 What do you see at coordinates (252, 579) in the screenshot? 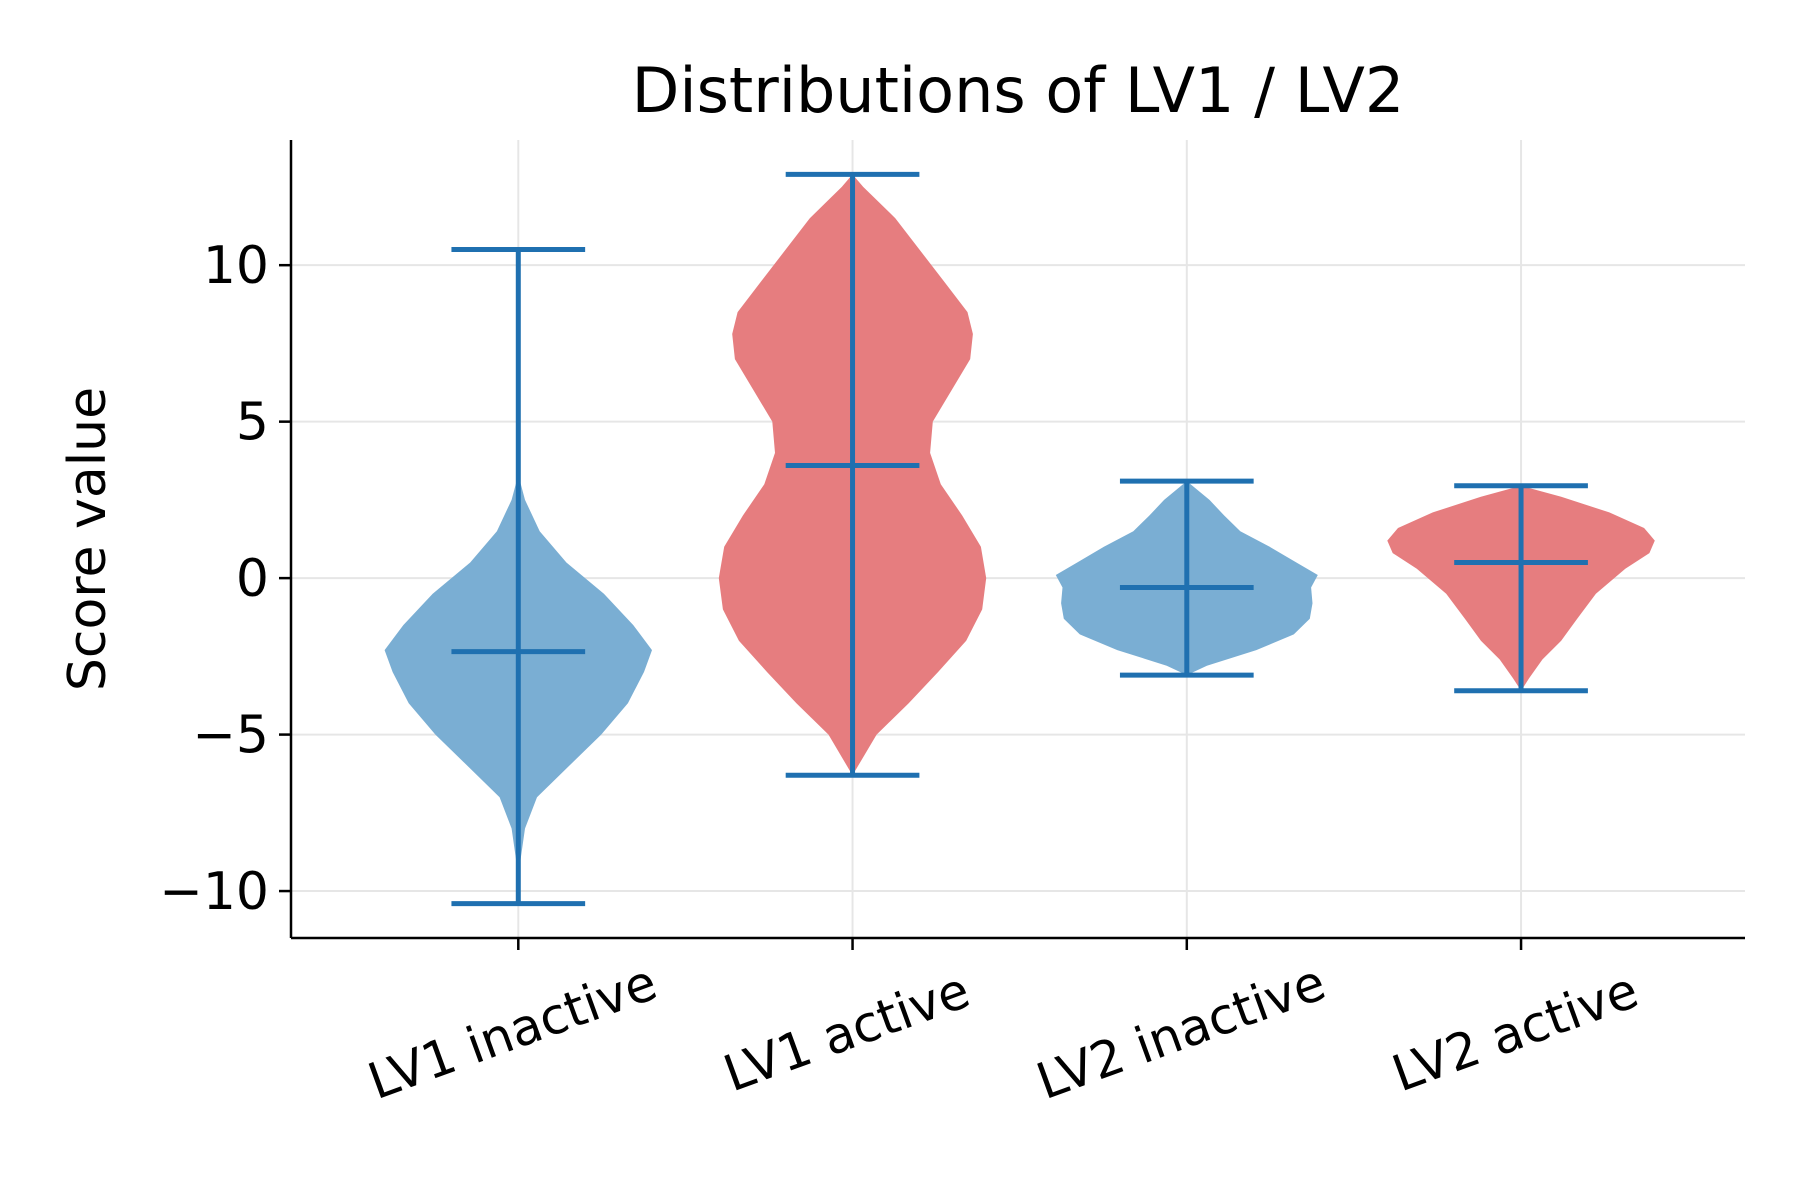
I see `y-tick-label: 0` at bounding box center [252, 579].